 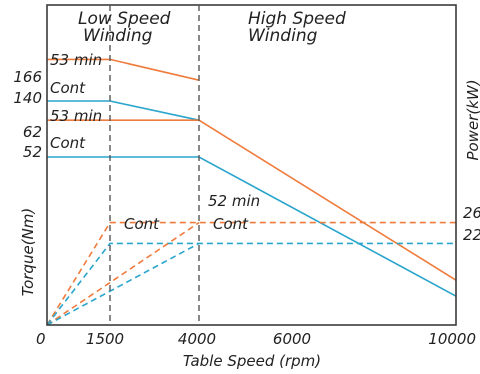 What do you see at coordinates (41, 339) in the screenshot?
I see `x-tick-0: 0` at bounding box center [41, 339].